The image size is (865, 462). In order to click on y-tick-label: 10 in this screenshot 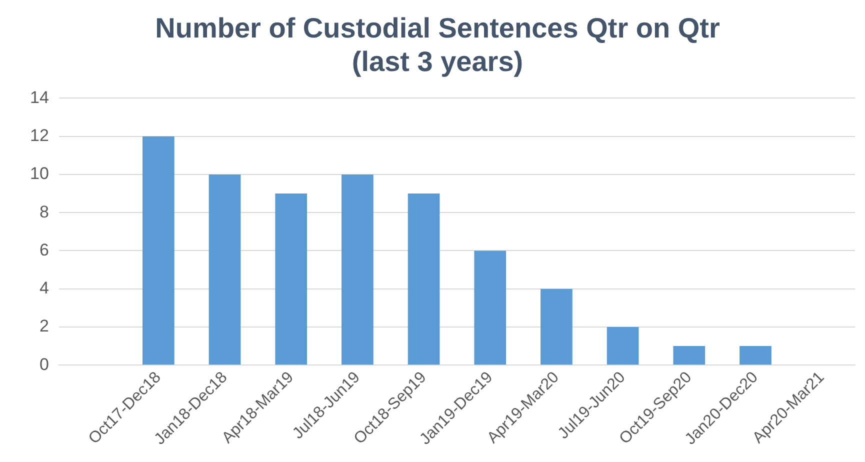, I will do `click(39, 174)`.